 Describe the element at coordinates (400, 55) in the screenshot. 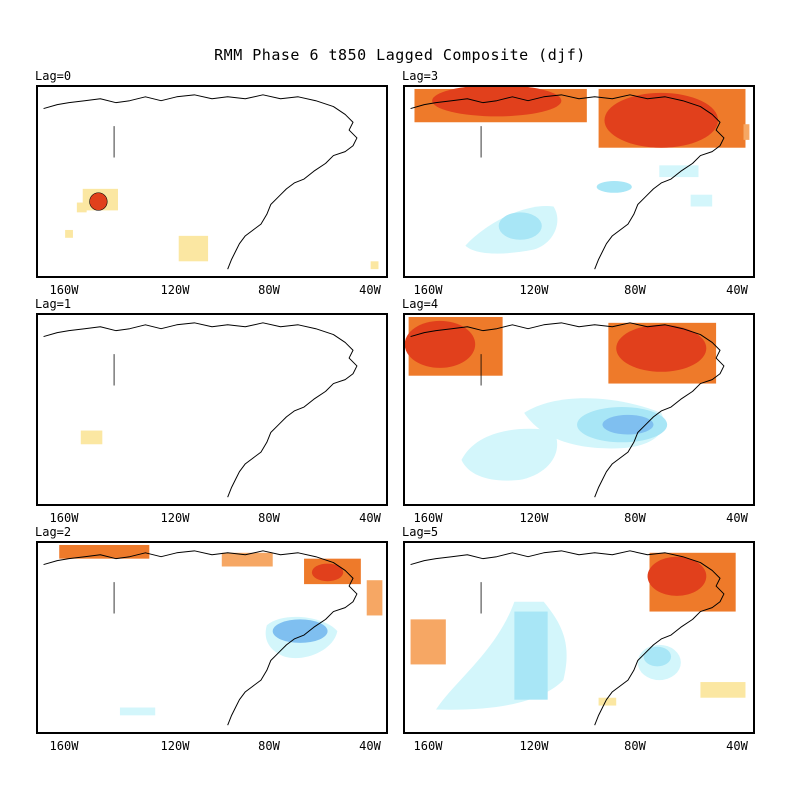

I see `figure-title: RMM Phase 6 t850 Lagged Composite (djf)` at that location.